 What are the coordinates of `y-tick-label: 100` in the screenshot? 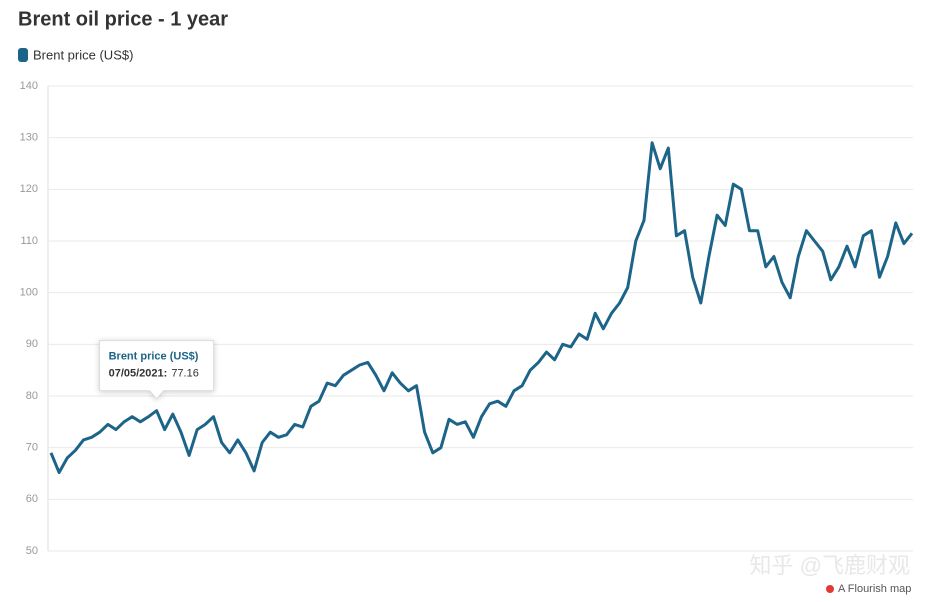 It's located at (29, 293).